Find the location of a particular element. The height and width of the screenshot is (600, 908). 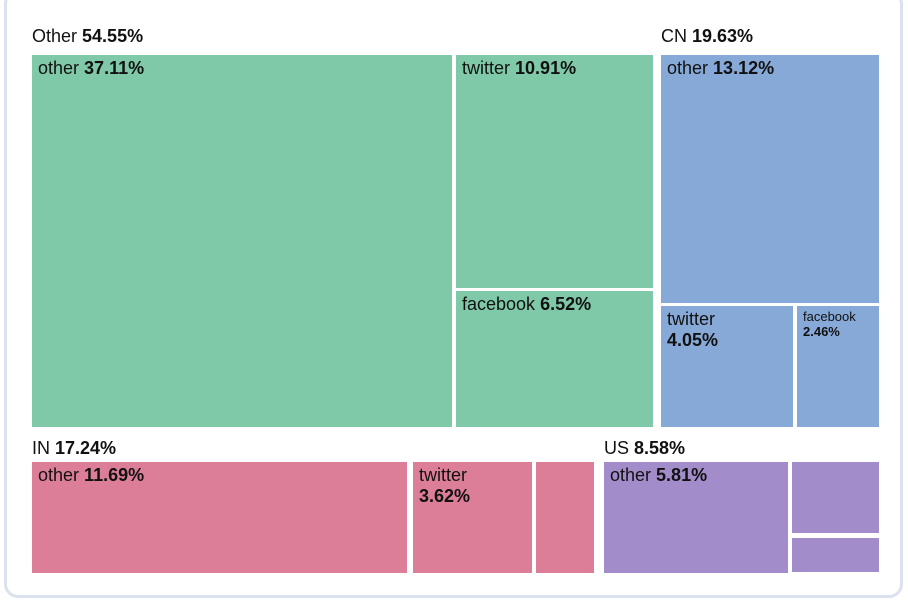

node-label: twitter 3.62% is located at coordinates (445, 486).